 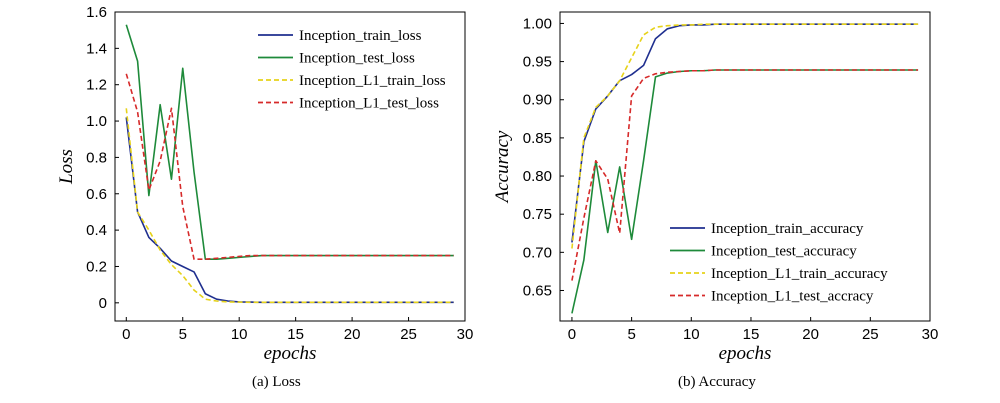 What do you see at coordinates (745, 353) in the screenshot?
I see `x-axis-title-accuracy: epochs` at bounding box center [745, 353].